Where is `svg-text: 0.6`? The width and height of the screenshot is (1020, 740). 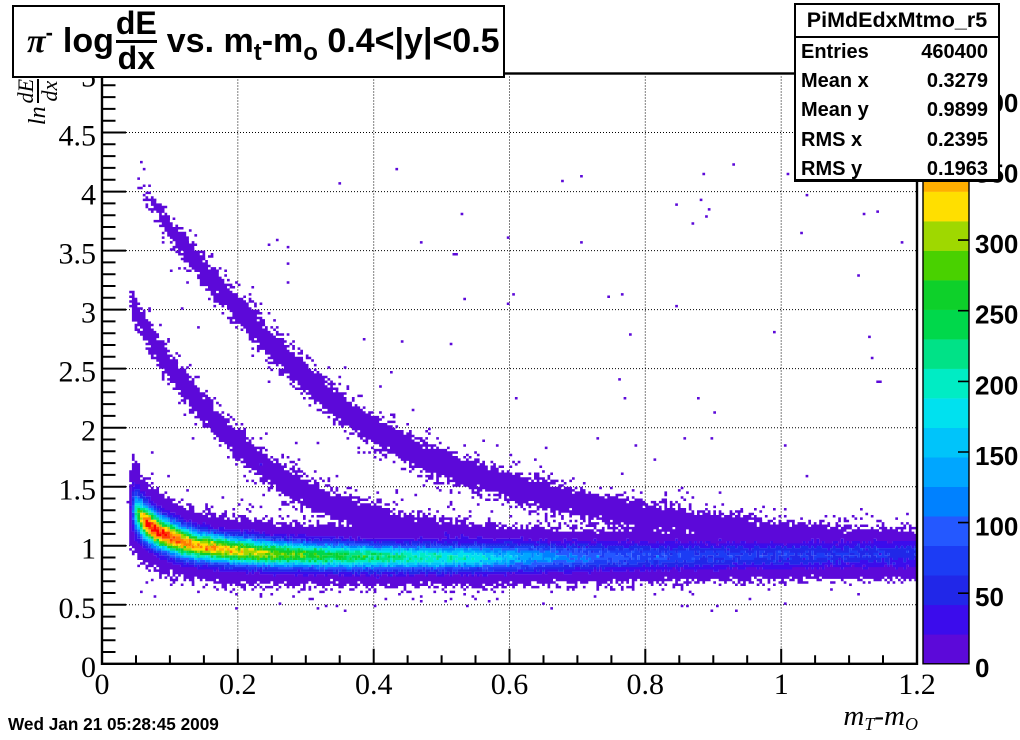 svg-text: 0.6 is located at coordinates (510, 684).